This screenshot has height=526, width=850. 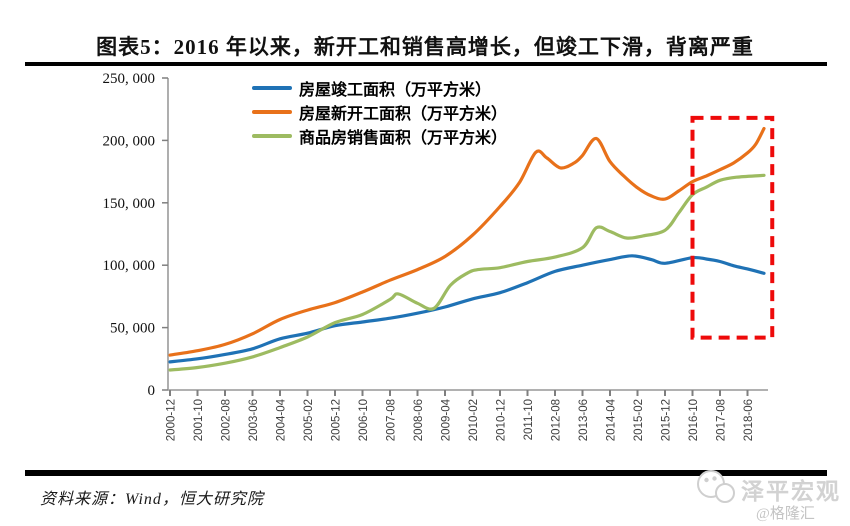 I want to click on title-divider-bar, so click(x=426, y=64).